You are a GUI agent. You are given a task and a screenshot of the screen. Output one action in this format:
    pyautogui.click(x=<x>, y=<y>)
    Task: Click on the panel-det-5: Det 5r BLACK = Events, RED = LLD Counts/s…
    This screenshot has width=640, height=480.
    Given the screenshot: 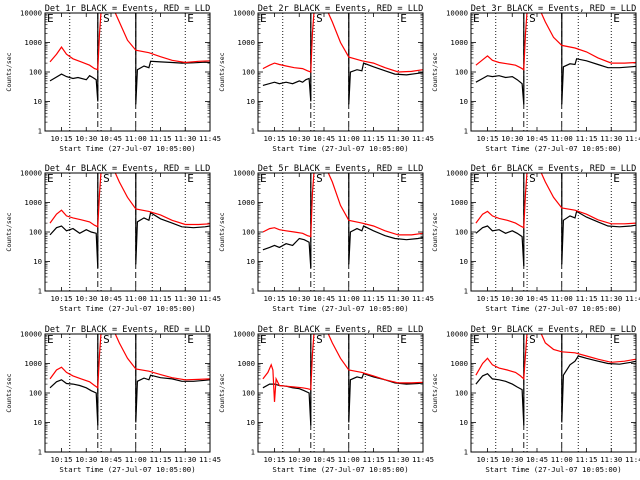 What is the action you would take?
    pyautogui.click(x=326, y=238)
    